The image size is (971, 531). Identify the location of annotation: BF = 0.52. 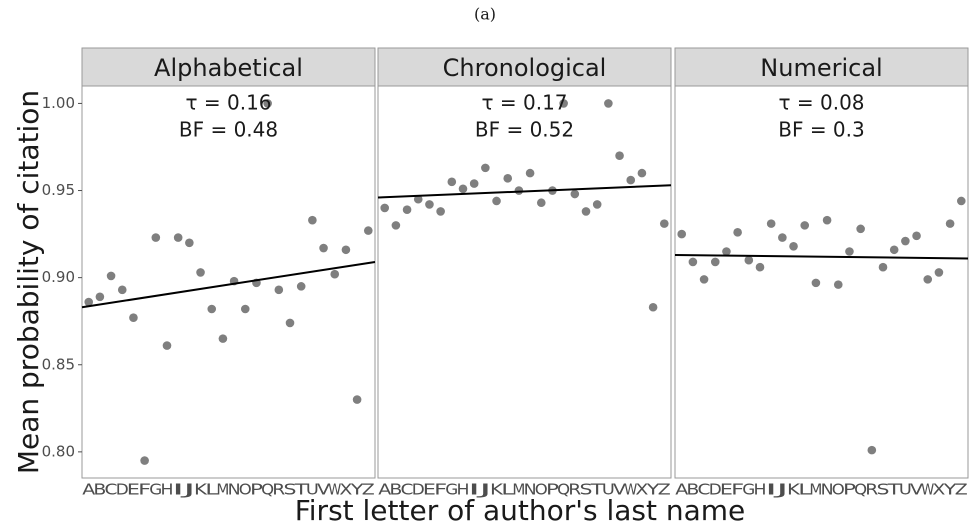
(524, 130).